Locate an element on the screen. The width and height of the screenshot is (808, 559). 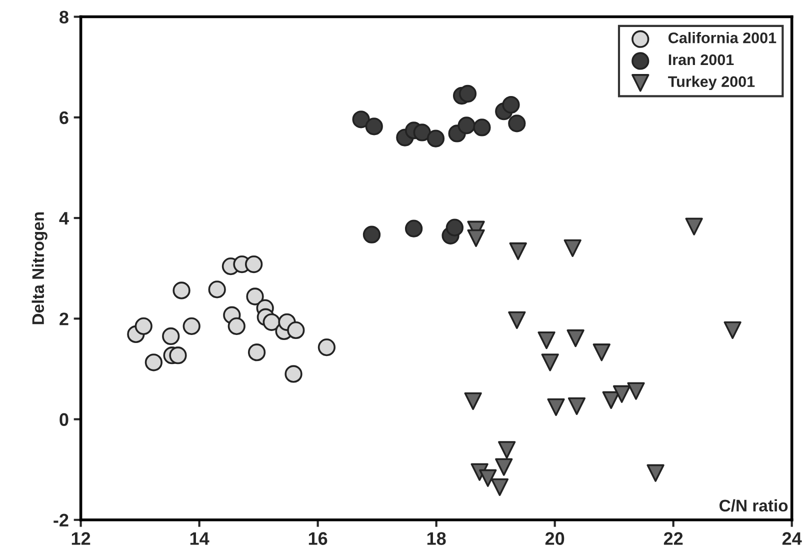
x-tick-label: 20 is located at coordinates (554, 538).